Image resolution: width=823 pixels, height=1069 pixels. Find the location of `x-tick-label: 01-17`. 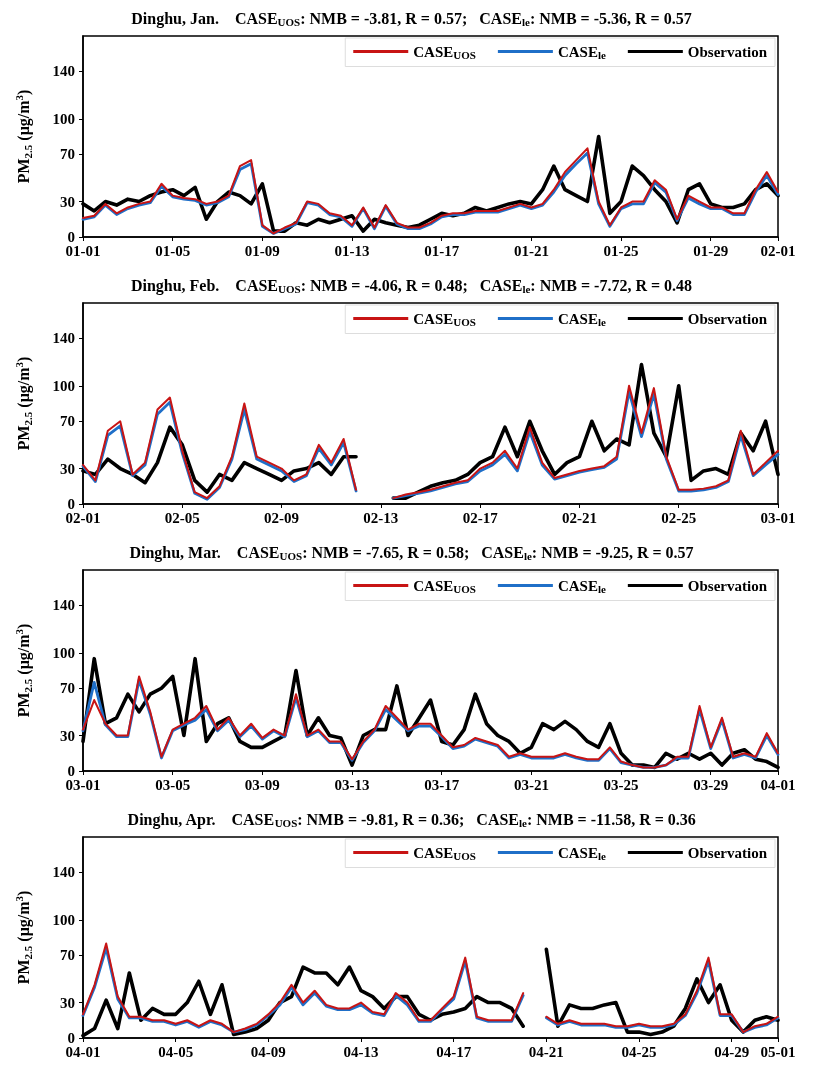

x-tick-label: 01-17 is located at coordinates (442, 250).